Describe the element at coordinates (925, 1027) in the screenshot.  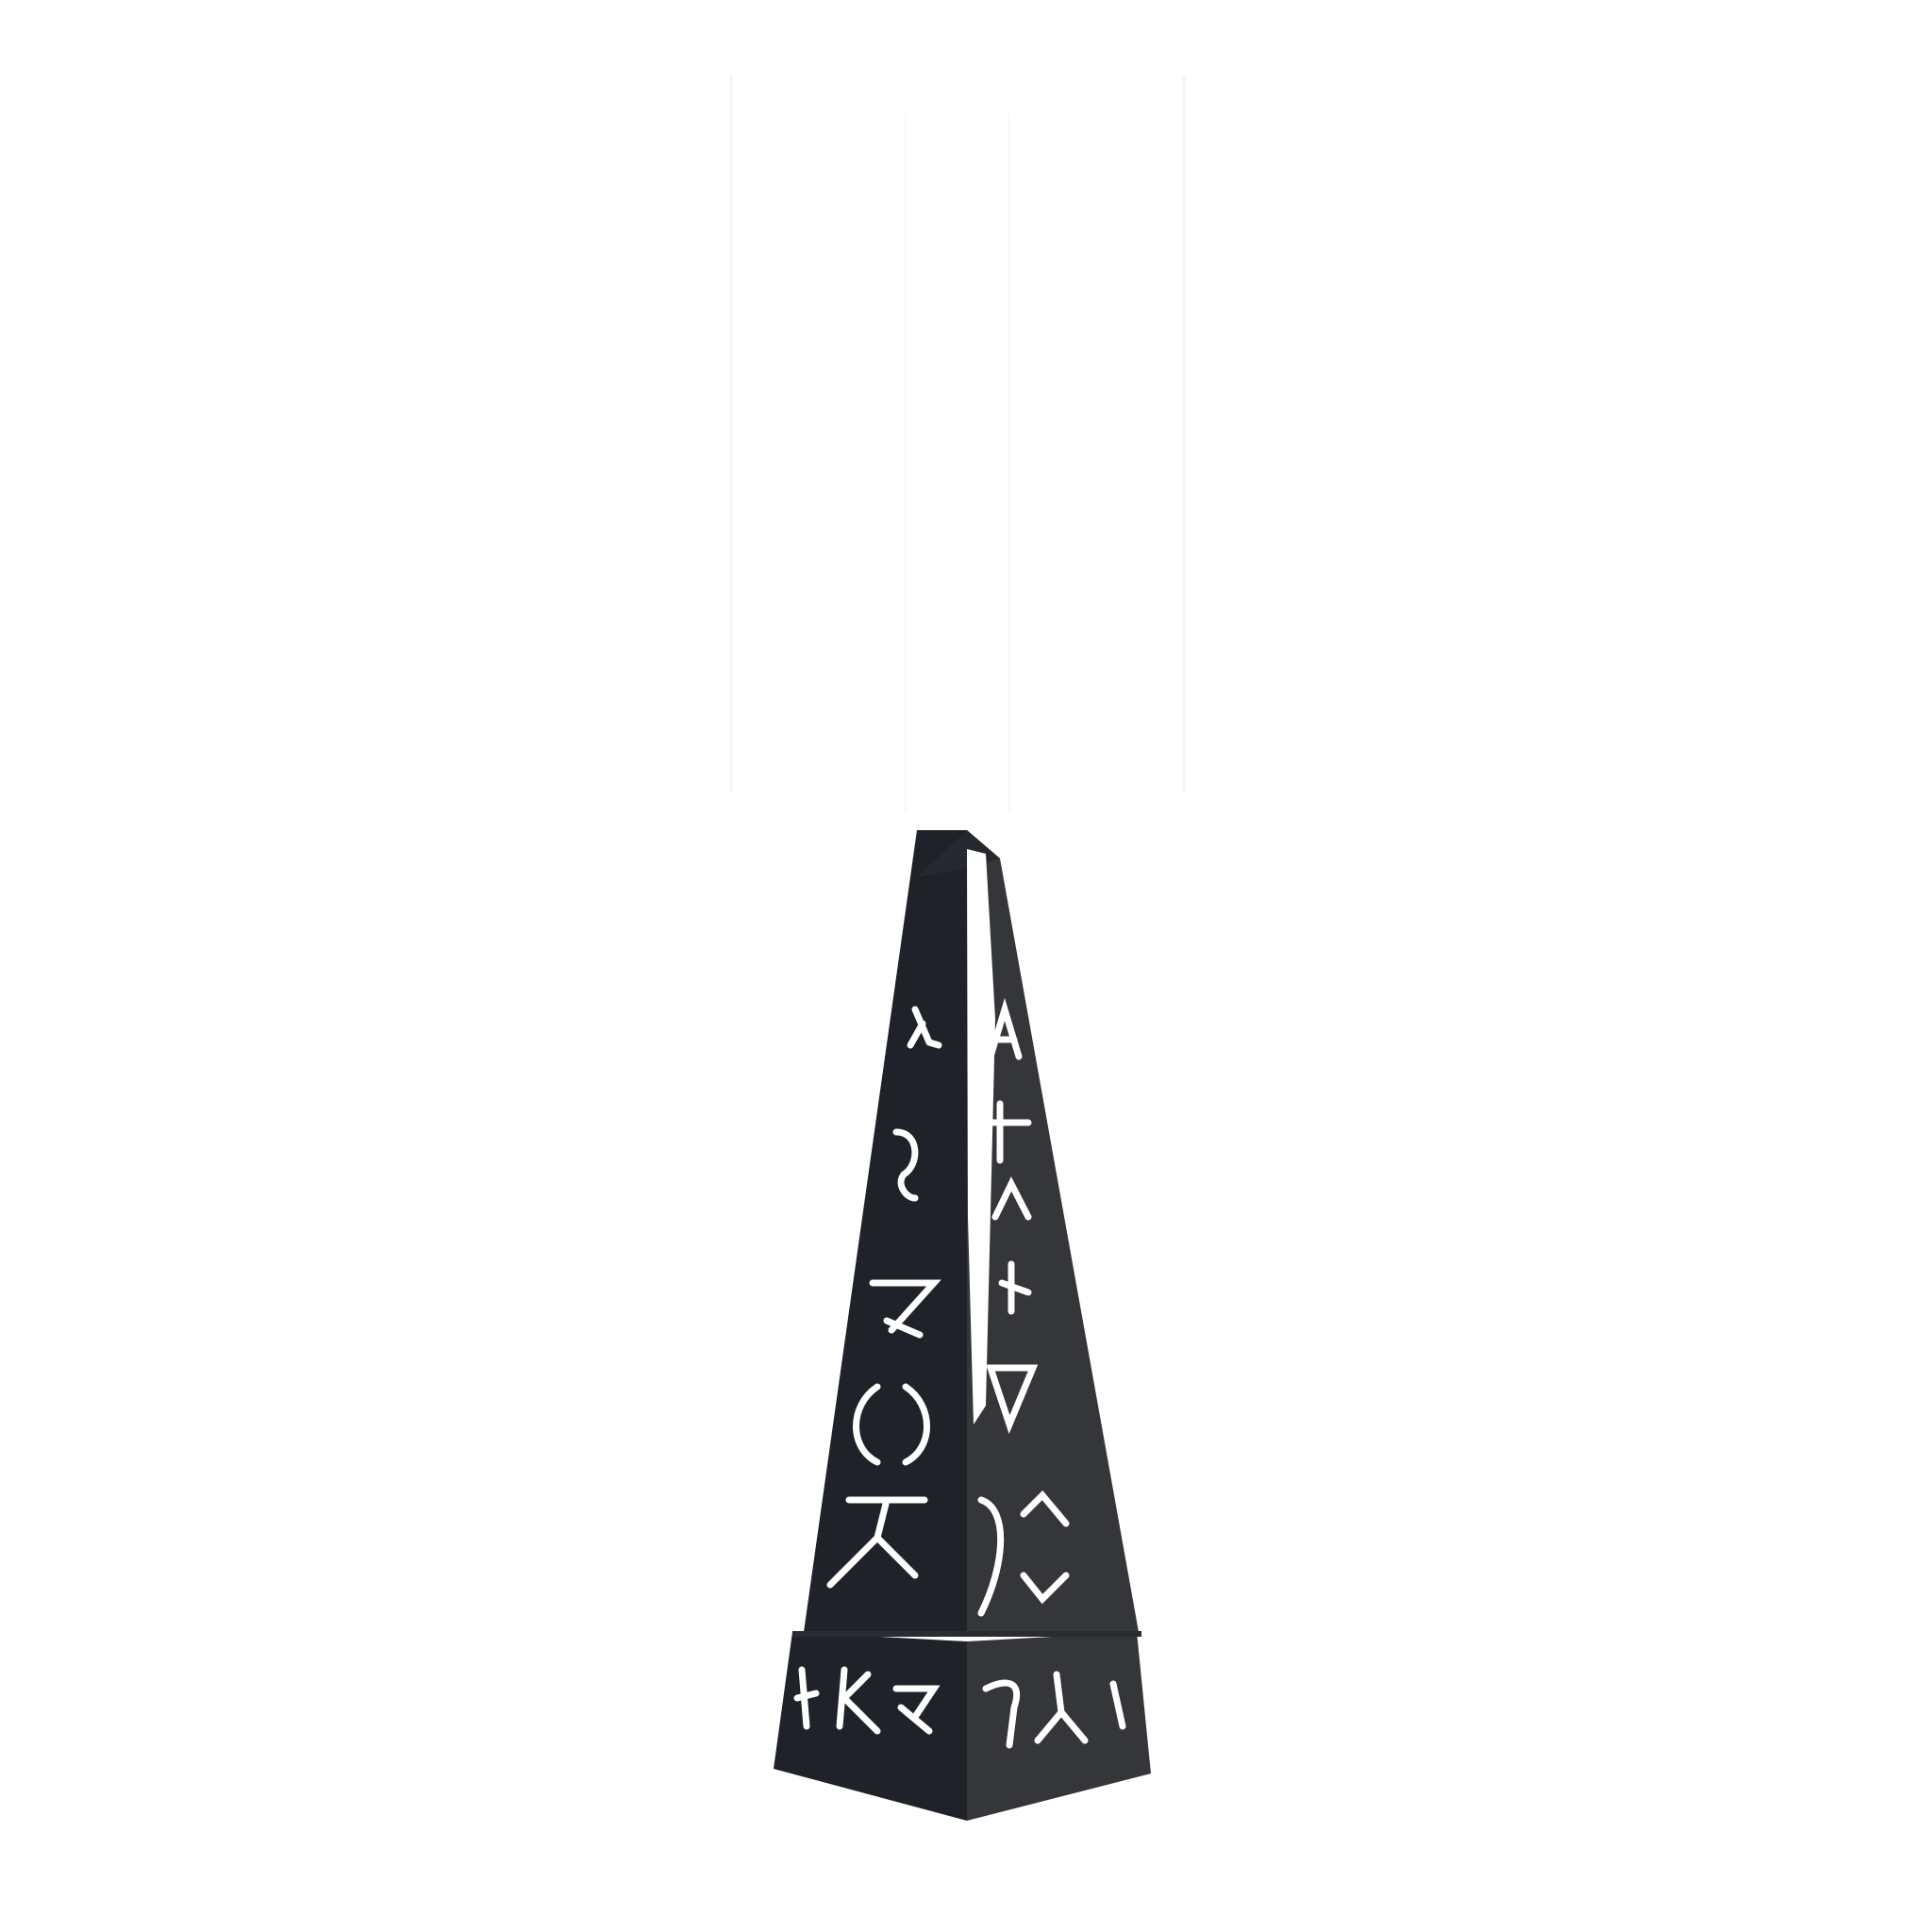
I see `rune-lambda-icon` at that location.